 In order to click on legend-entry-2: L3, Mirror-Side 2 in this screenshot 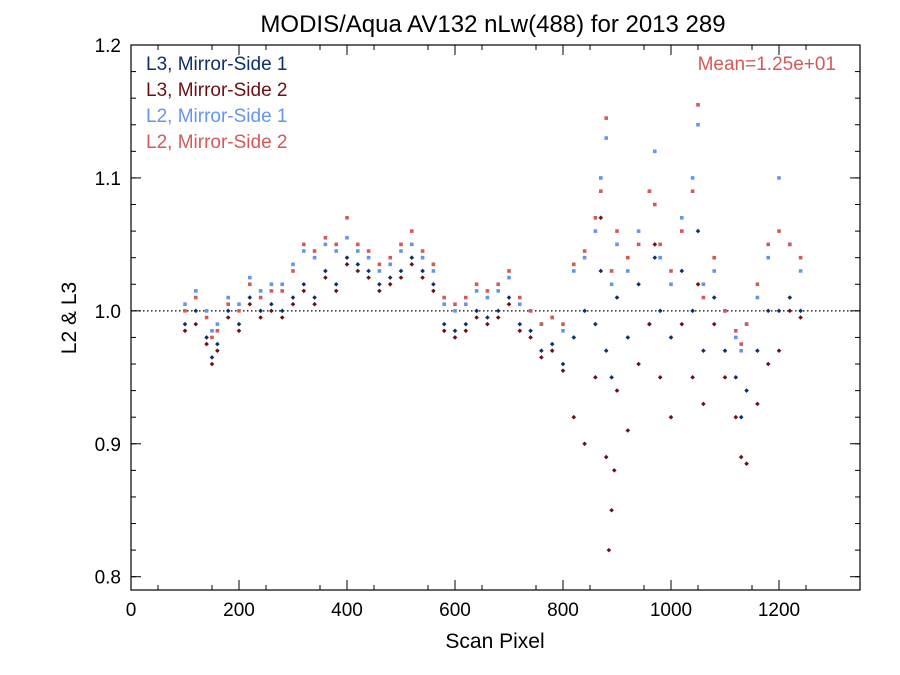, I will do `click(217, 90)`.